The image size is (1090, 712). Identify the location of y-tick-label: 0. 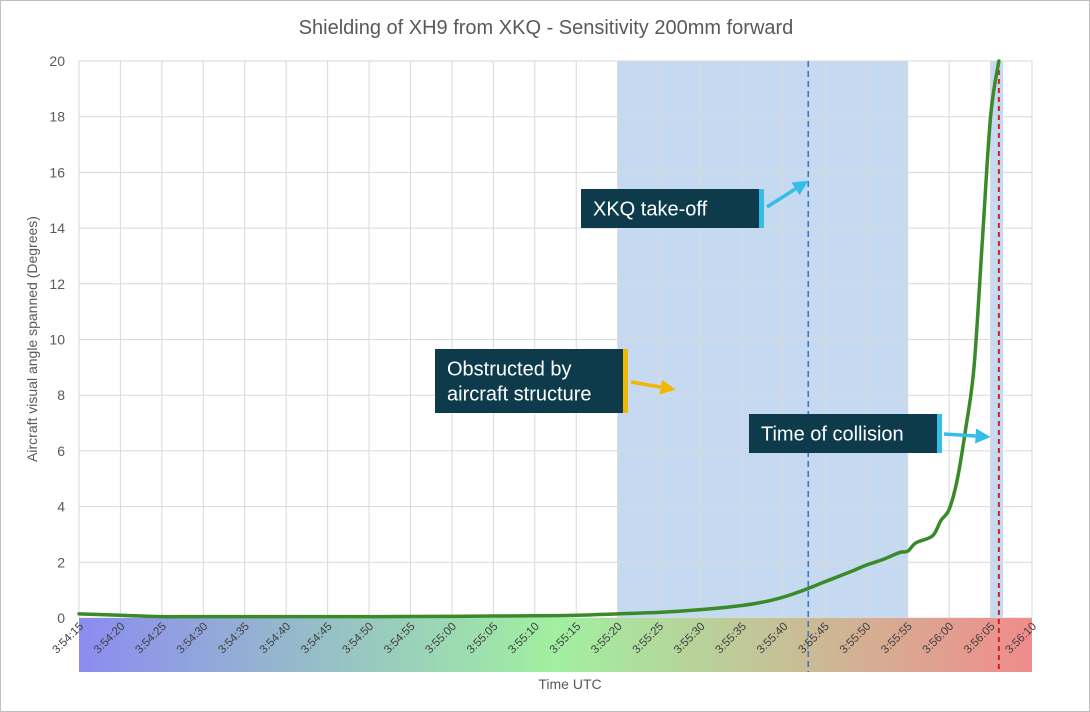
(61, 618).